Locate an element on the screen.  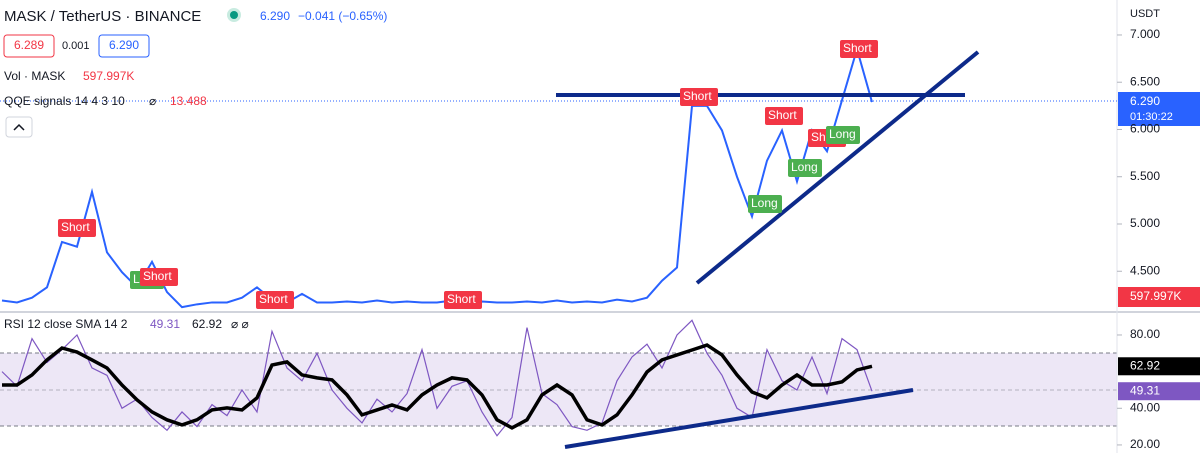
rsi-label: RSI 12 close SMA 14 2 is located at coordinates (66, 324).